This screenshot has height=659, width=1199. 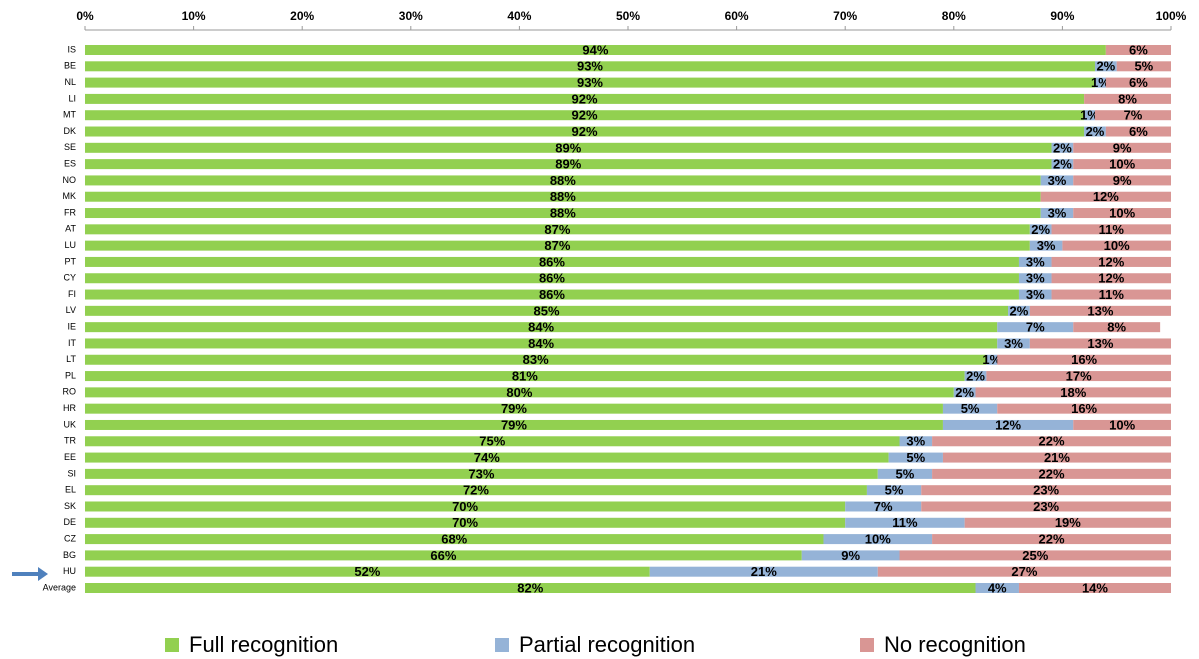 I want to click on value-label: 84%, so click(x=541, y=343).